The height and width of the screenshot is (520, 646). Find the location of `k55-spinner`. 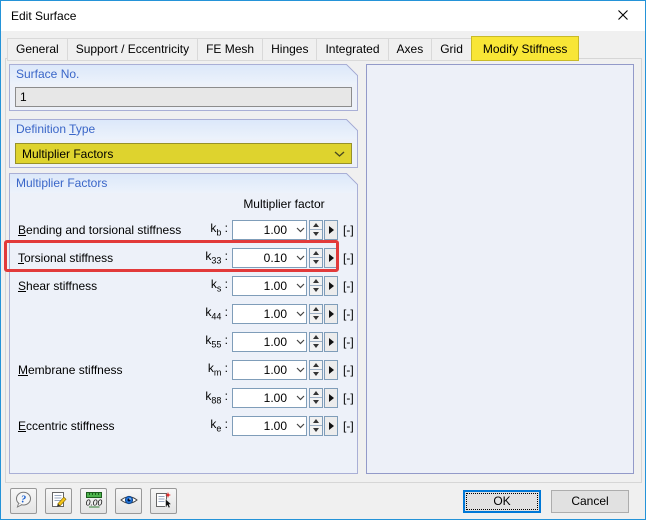

k55-spinner is located at coordinates (316, 341).